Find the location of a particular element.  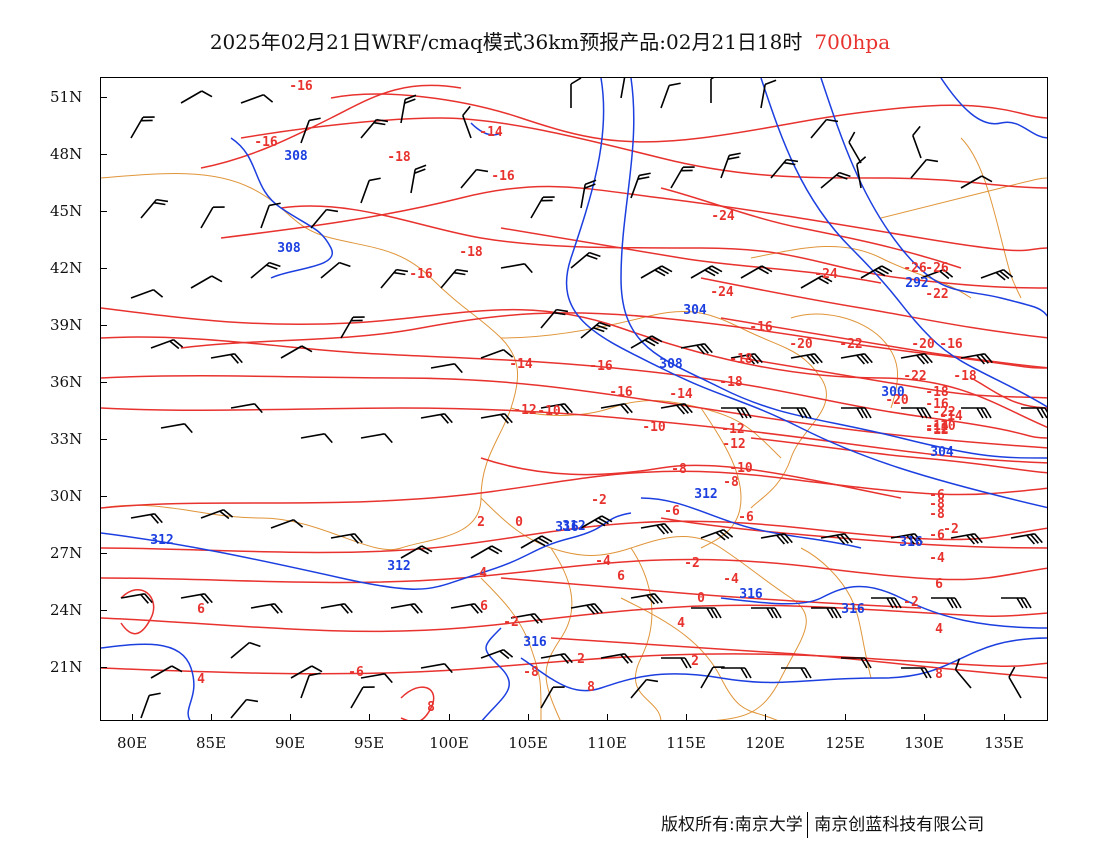

temperature-label: -12 is located at coordinates (936, 429).